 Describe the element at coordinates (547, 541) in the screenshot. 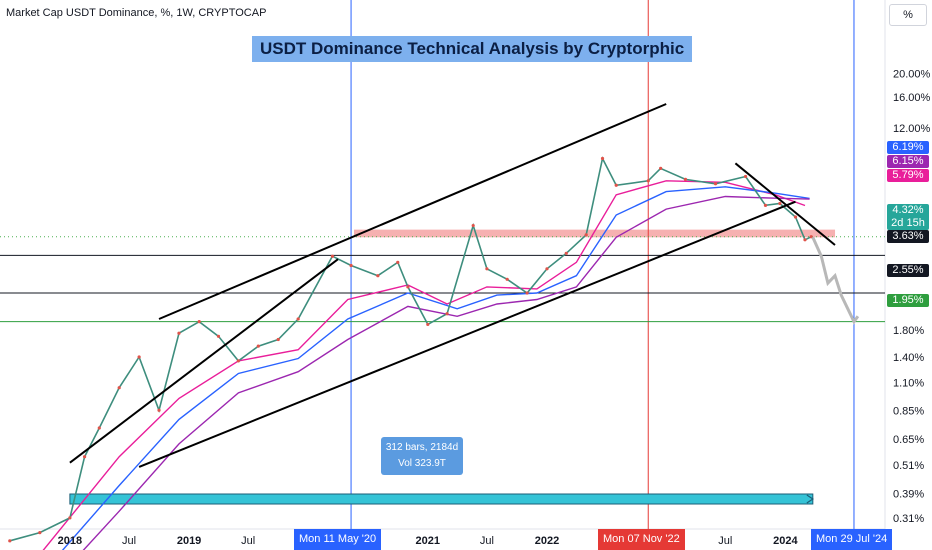

I see `x-tick-label-6: 2022` at that location.